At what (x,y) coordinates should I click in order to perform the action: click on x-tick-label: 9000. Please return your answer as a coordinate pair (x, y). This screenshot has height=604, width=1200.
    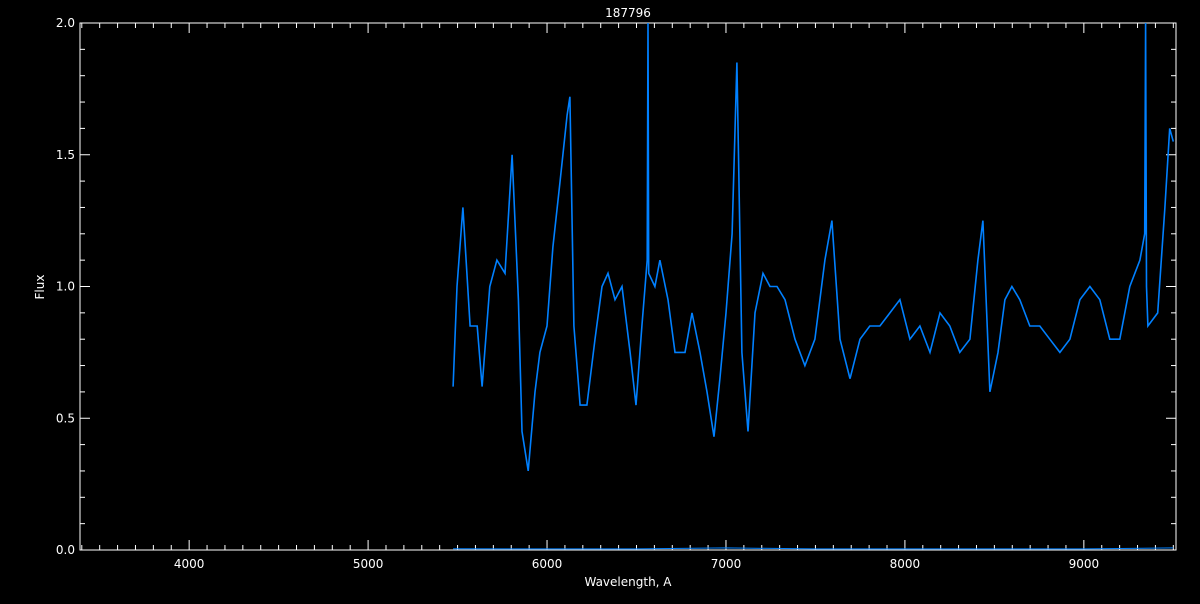
    Looking at the image, I should click on (1084, 564).